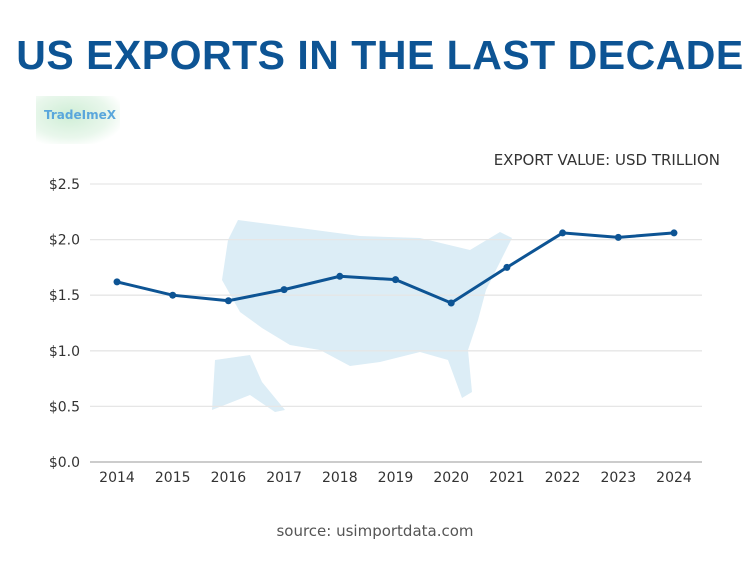 This screenshot has height=563, width=750. What do you see at coordinates (64, 352) in the screenshot?
I see `y-tick-label: $1.0` at bounding box center [64, 352].